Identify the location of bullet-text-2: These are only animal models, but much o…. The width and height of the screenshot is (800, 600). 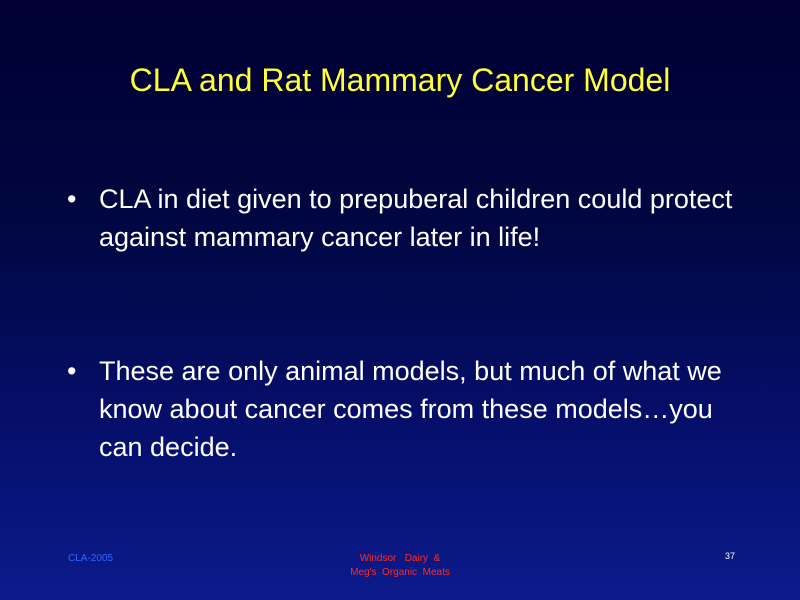
(410, 409).